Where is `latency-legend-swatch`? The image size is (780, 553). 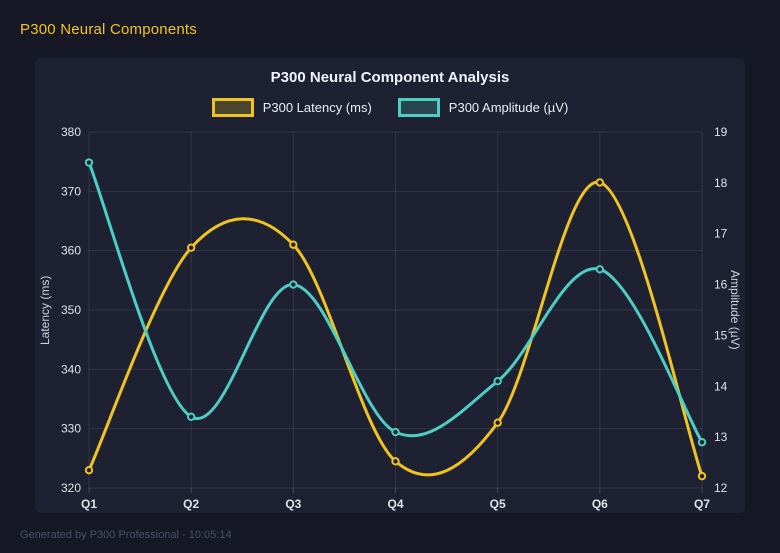 latency-legend-swatch is located at coordinates (232, 107).